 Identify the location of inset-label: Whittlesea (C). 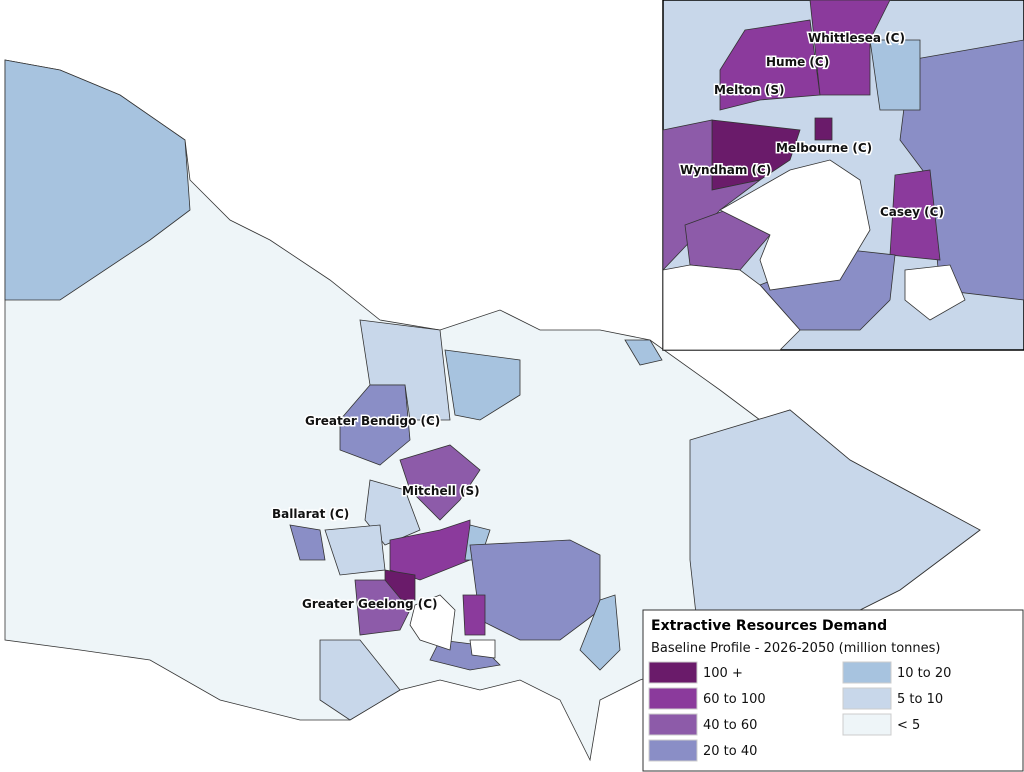
(856, 38).